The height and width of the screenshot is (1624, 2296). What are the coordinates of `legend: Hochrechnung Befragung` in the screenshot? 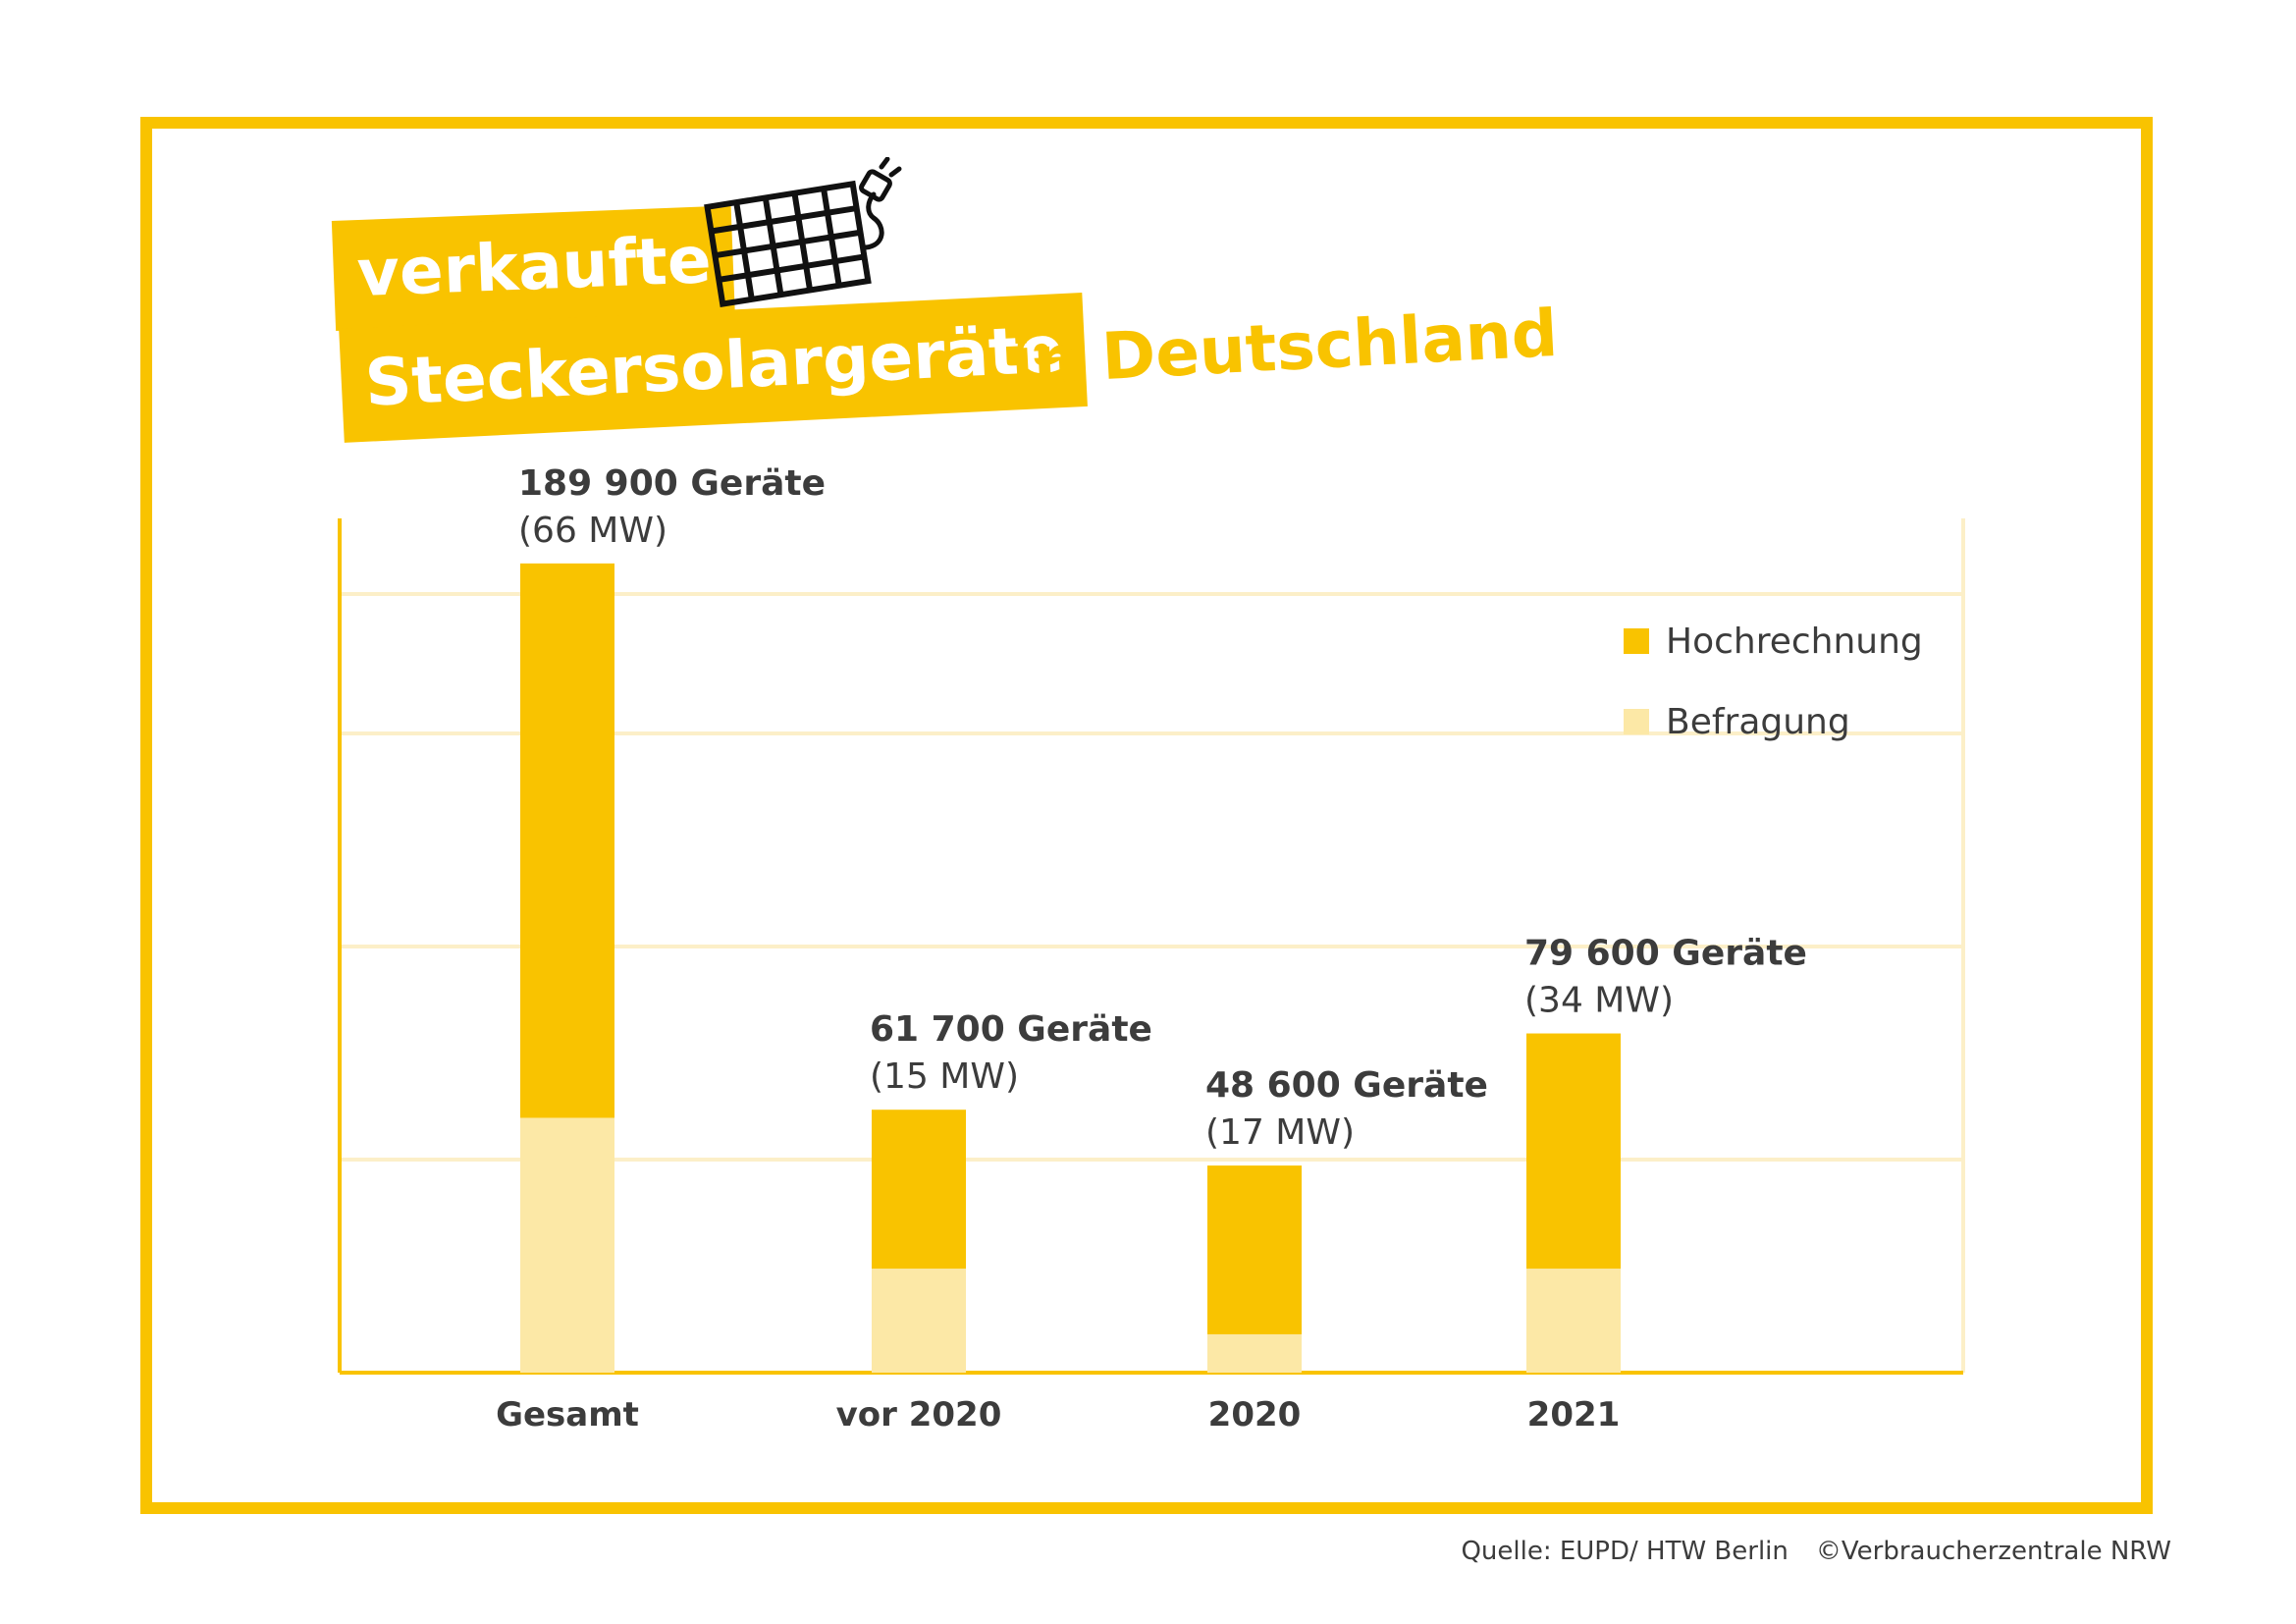 It's located at (1773, 682).